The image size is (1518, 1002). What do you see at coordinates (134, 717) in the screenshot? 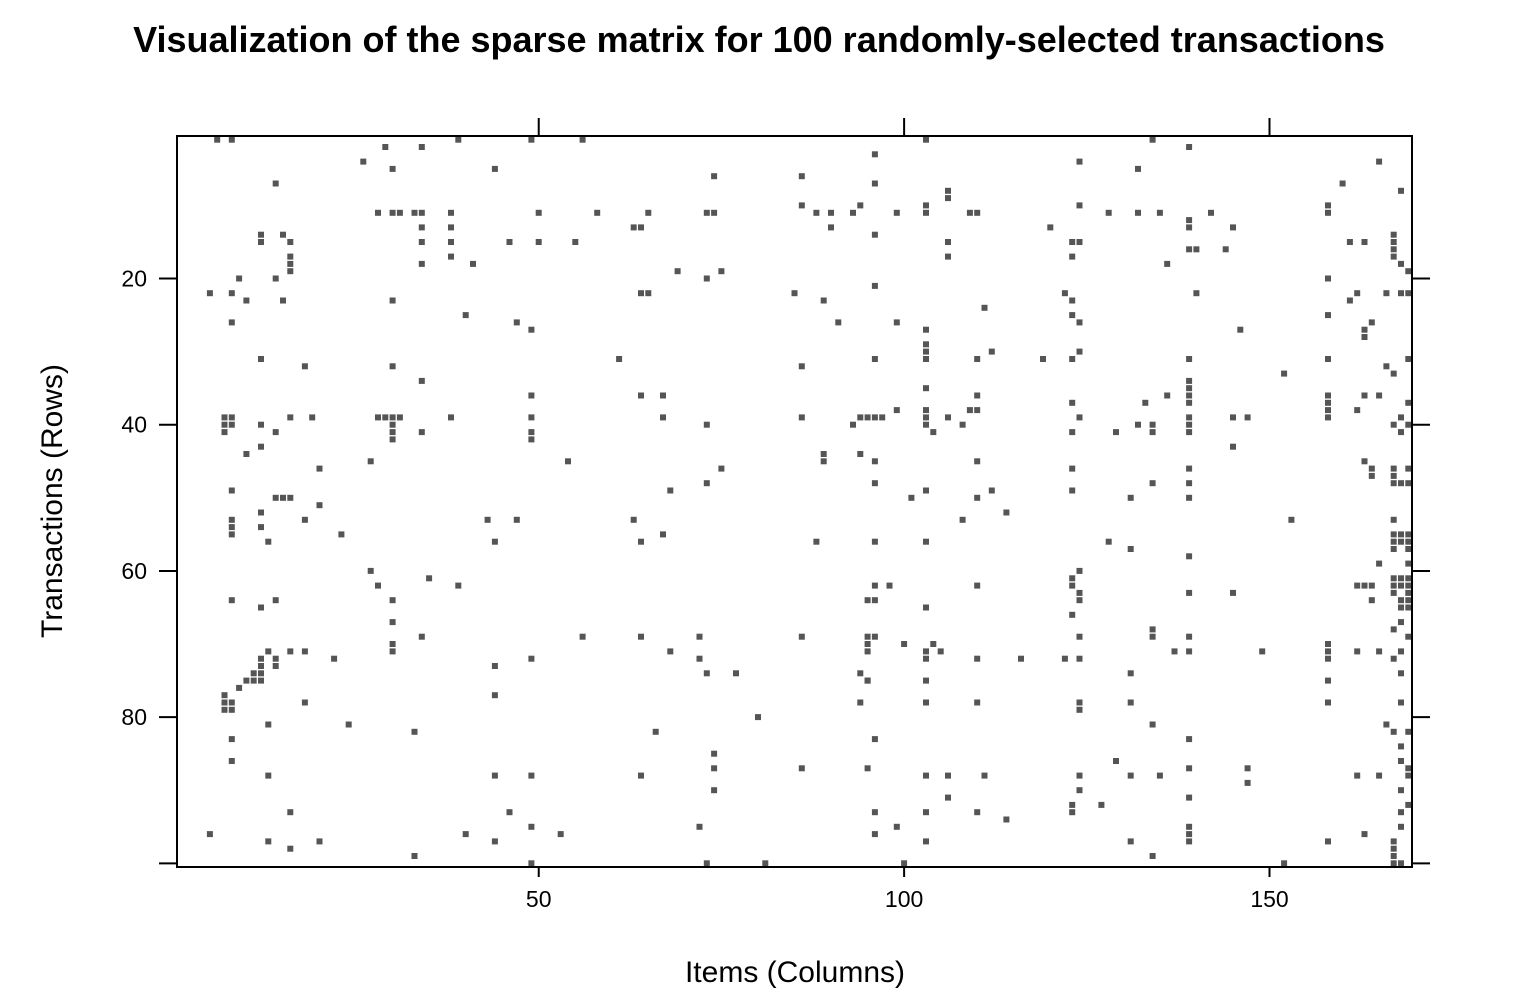
I see `y-tick-label: 80` at bounding box center [134, 717].